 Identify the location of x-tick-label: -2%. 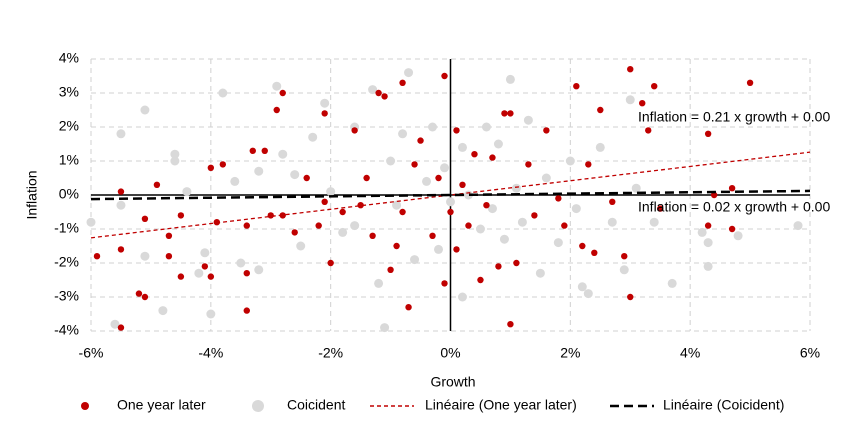
(330, 353).